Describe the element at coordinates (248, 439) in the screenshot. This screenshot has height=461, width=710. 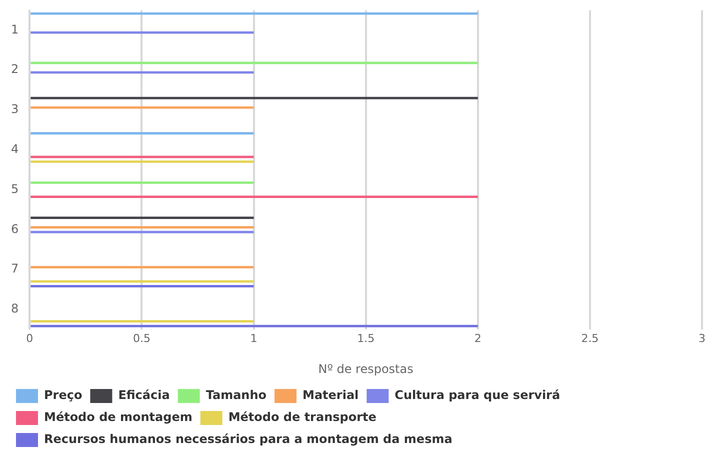
I see `legend-label: Recursos humanos necessários para a montagem da mesma` at that location.